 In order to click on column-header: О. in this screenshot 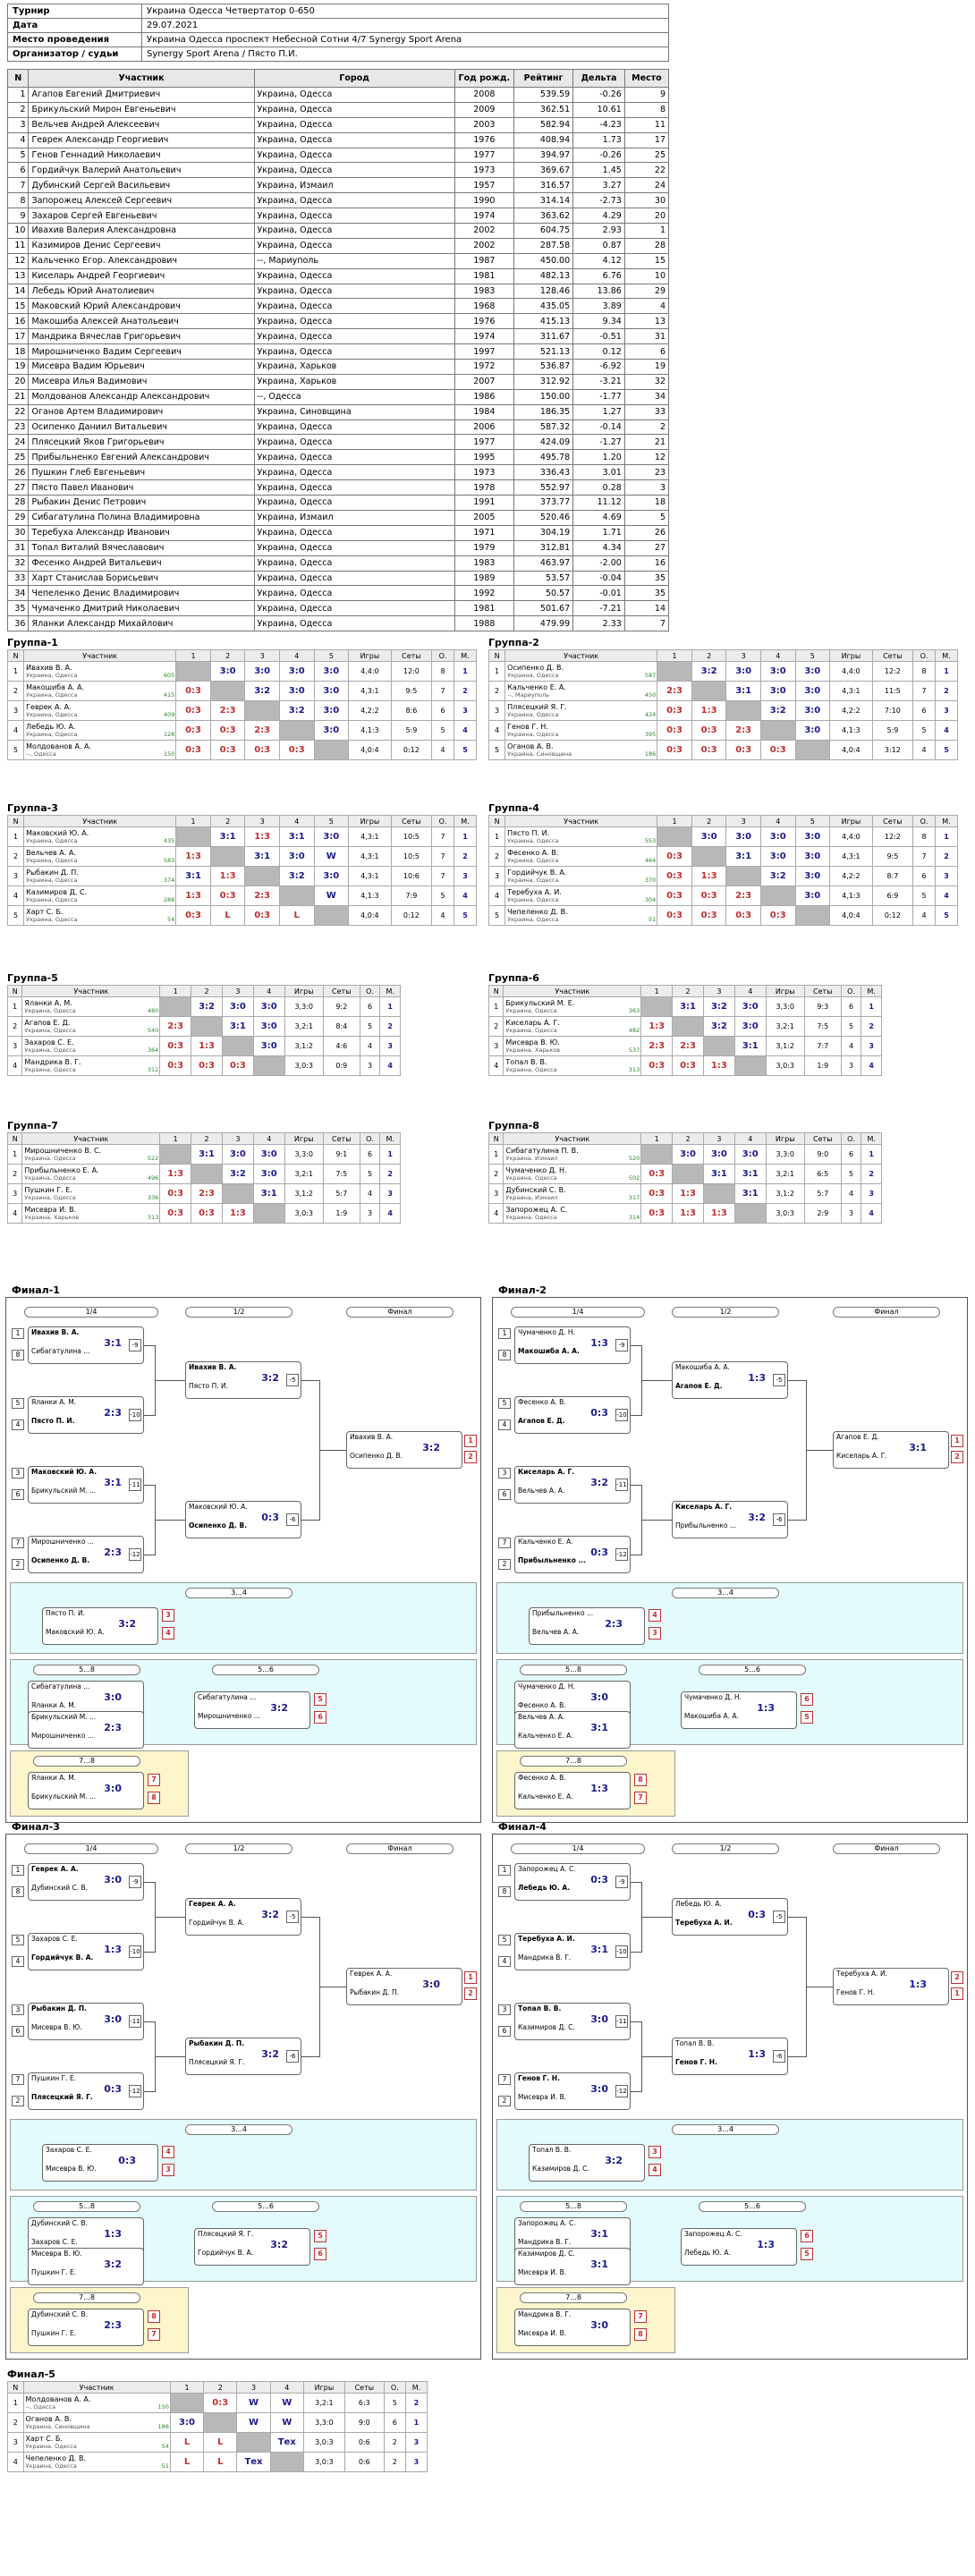, I will do `click(851, 1139)`.